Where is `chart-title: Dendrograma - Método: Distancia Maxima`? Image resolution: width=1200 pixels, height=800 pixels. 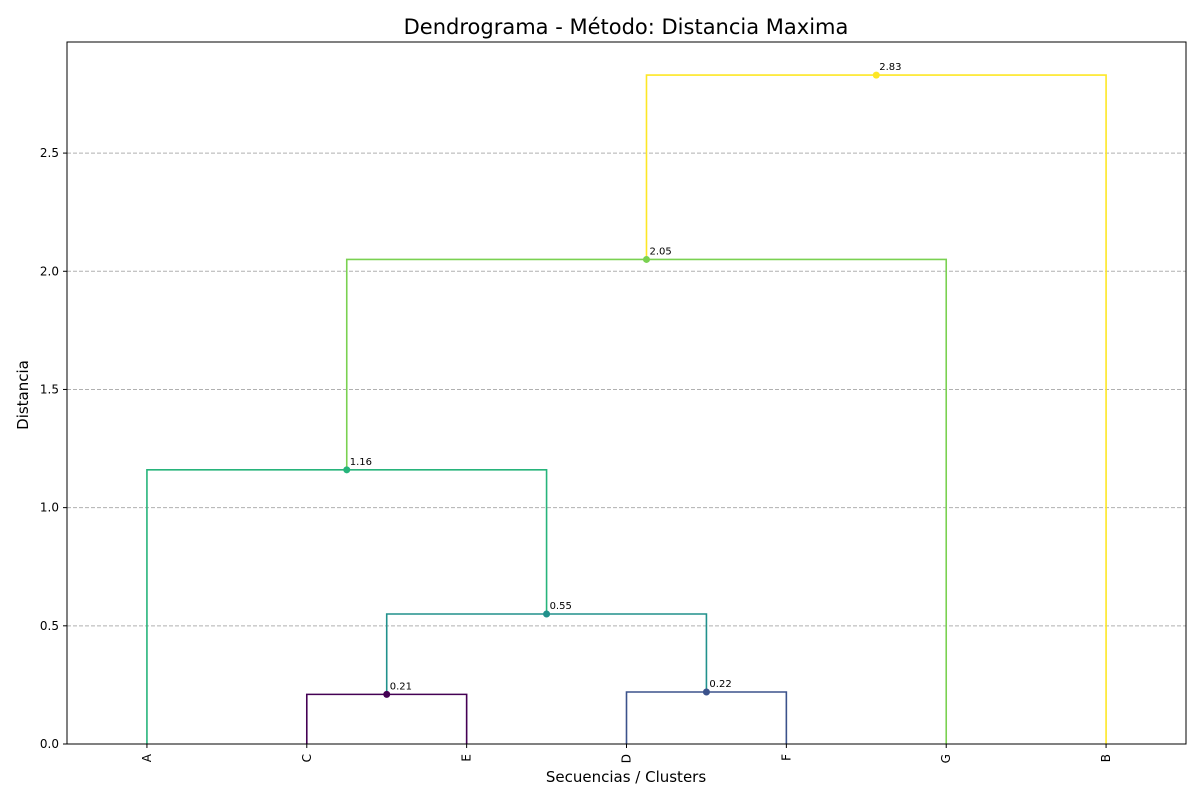
chart-title: Dendrograma - Método: Distancia Maxima is located at coordinates (626, 27).